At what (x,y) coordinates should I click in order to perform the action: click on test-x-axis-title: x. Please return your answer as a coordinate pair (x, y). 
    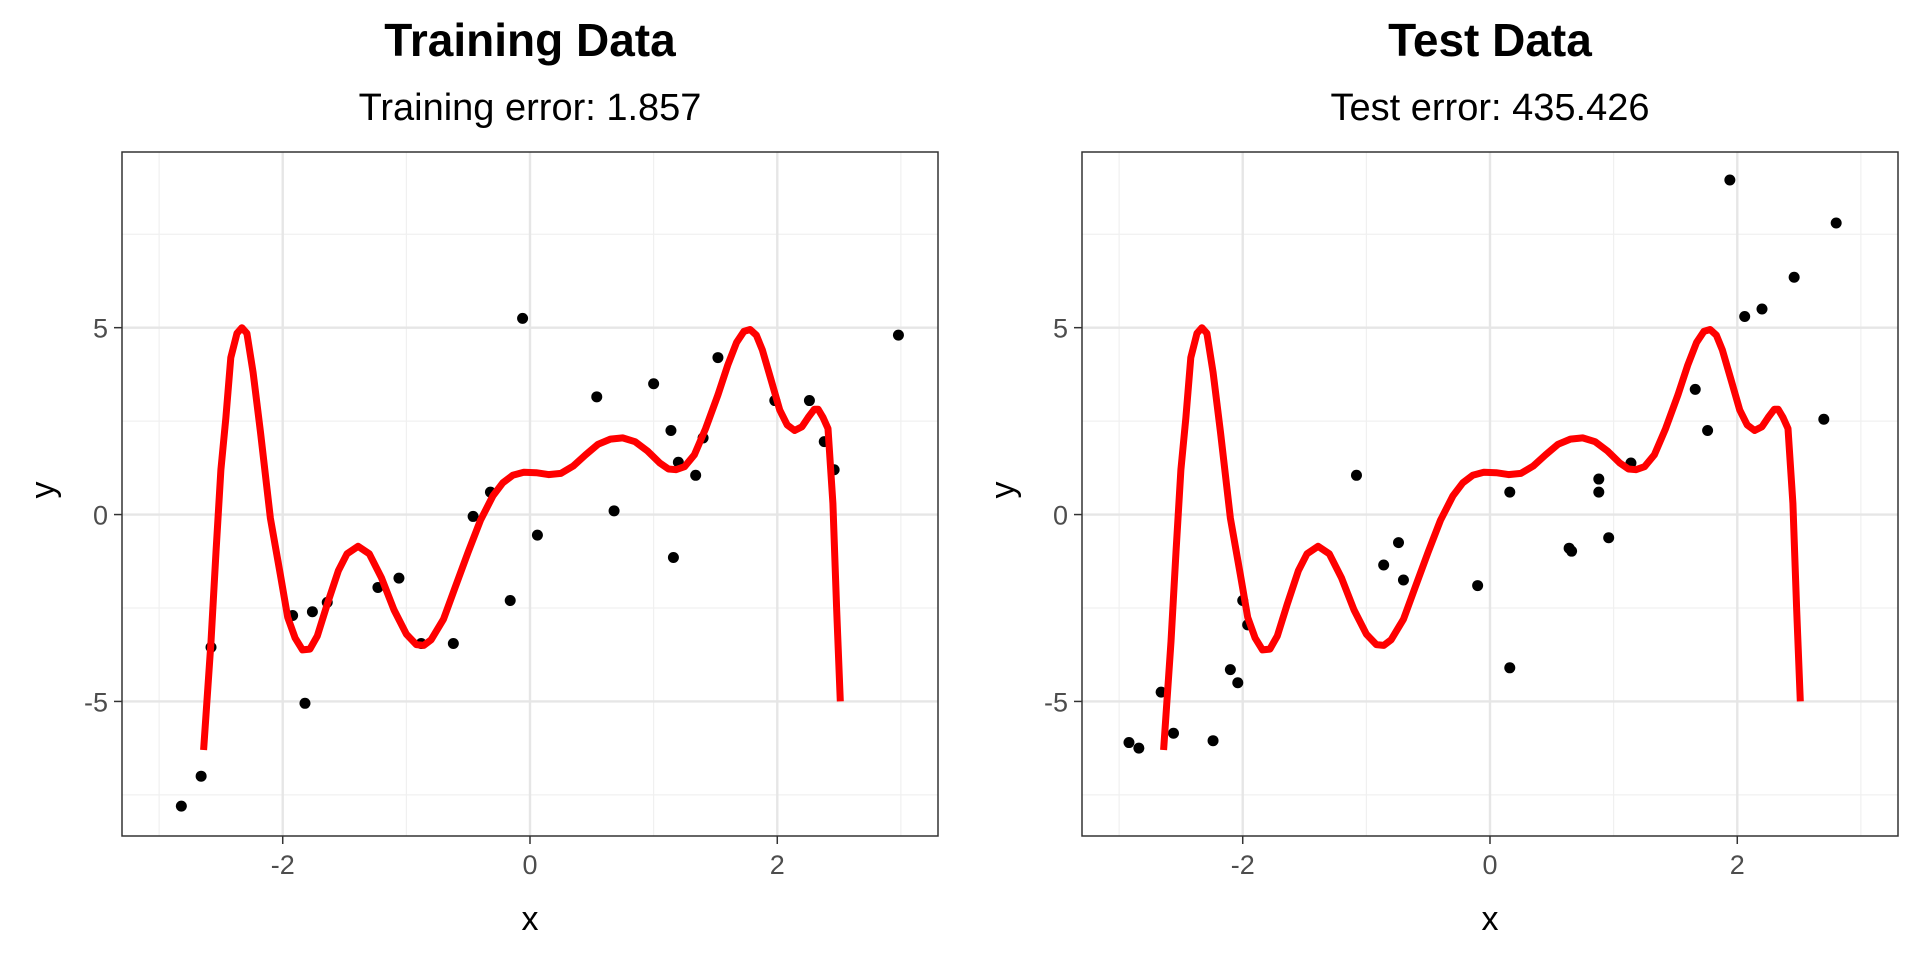
    Looking at the image, I should click on (1490, 919).